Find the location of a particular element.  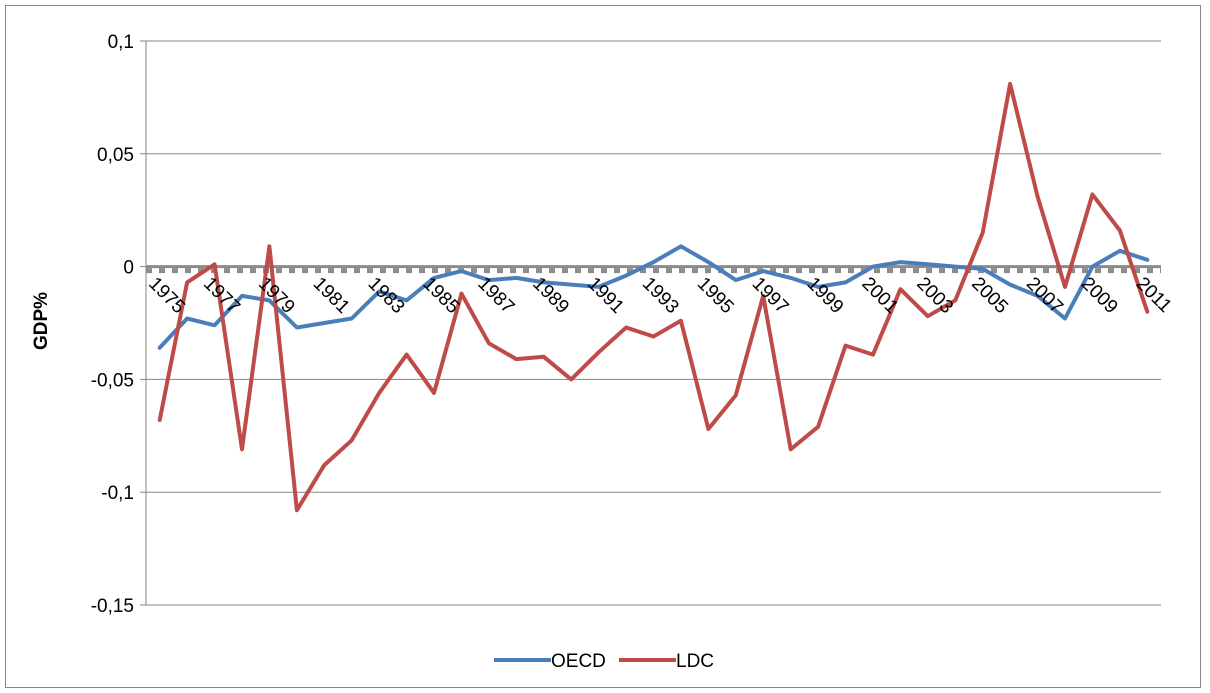

series-oecd-line is located at coordinates (653, 297).